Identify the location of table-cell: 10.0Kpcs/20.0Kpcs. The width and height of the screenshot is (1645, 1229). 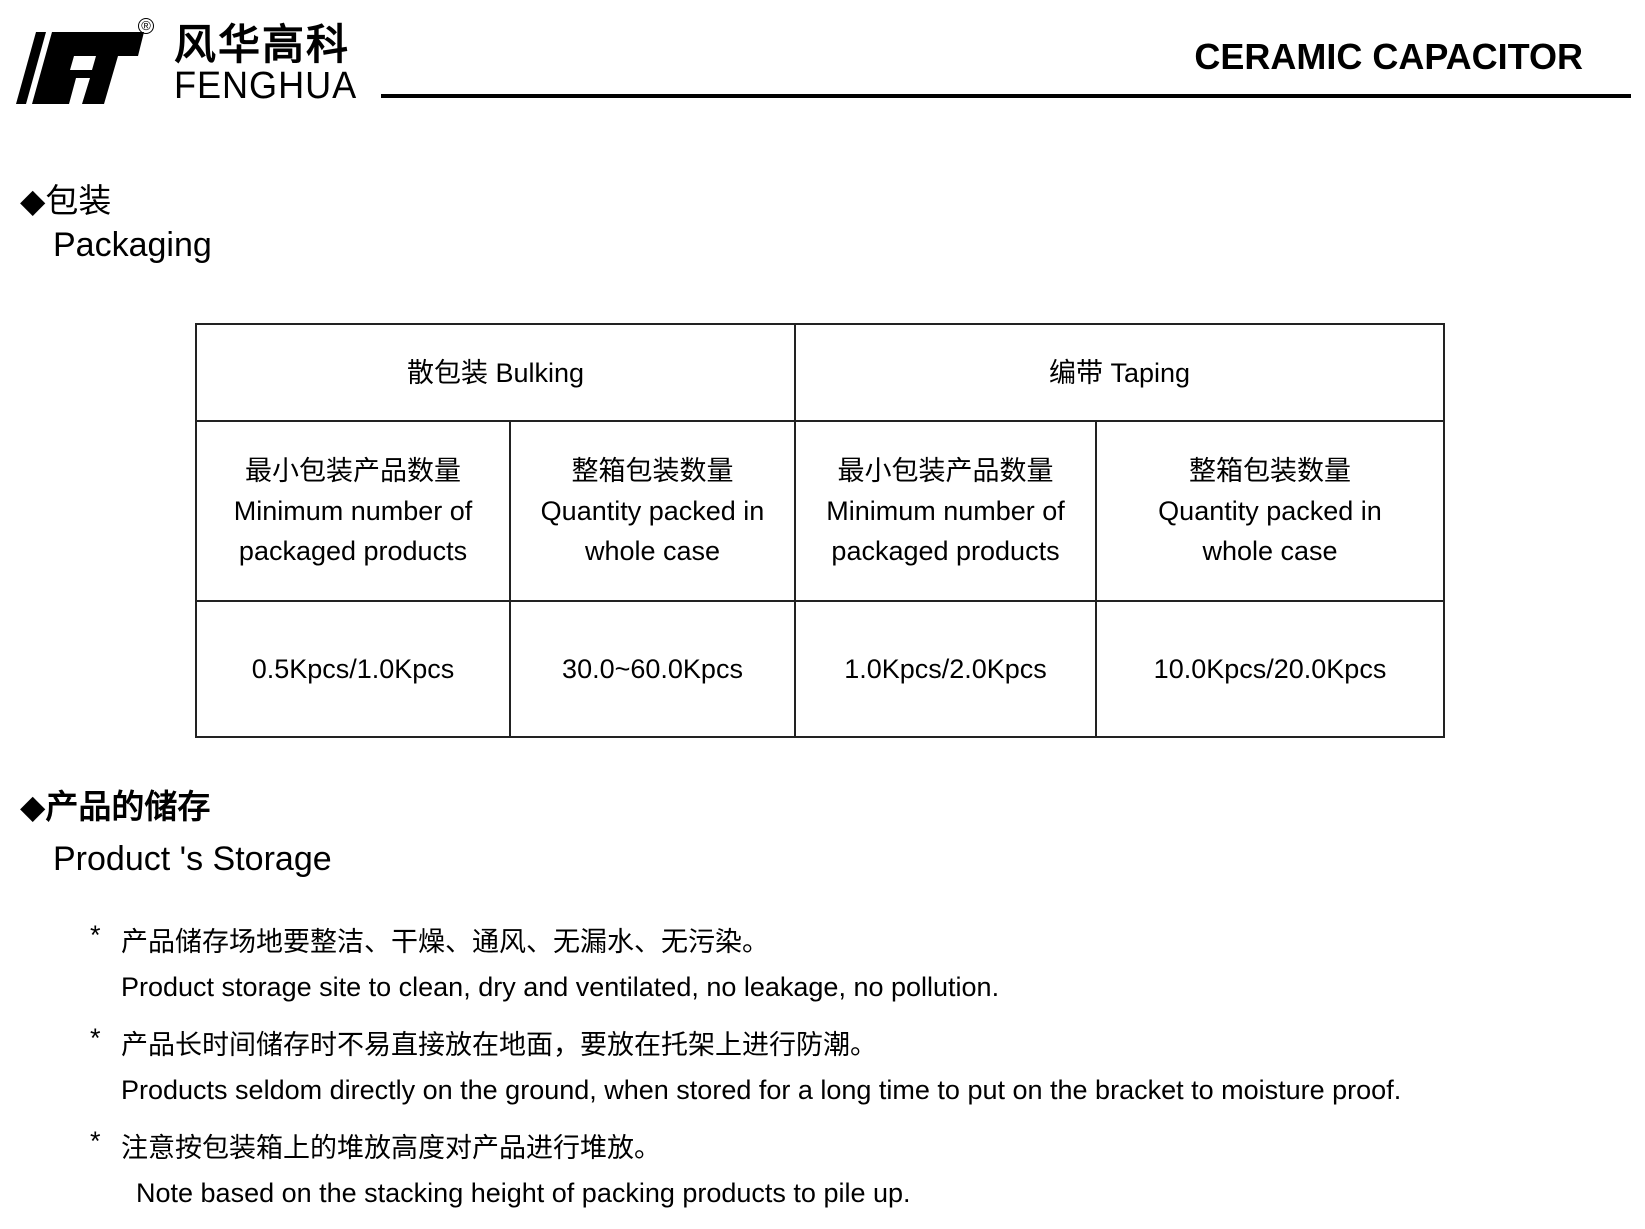
(1270, 669).